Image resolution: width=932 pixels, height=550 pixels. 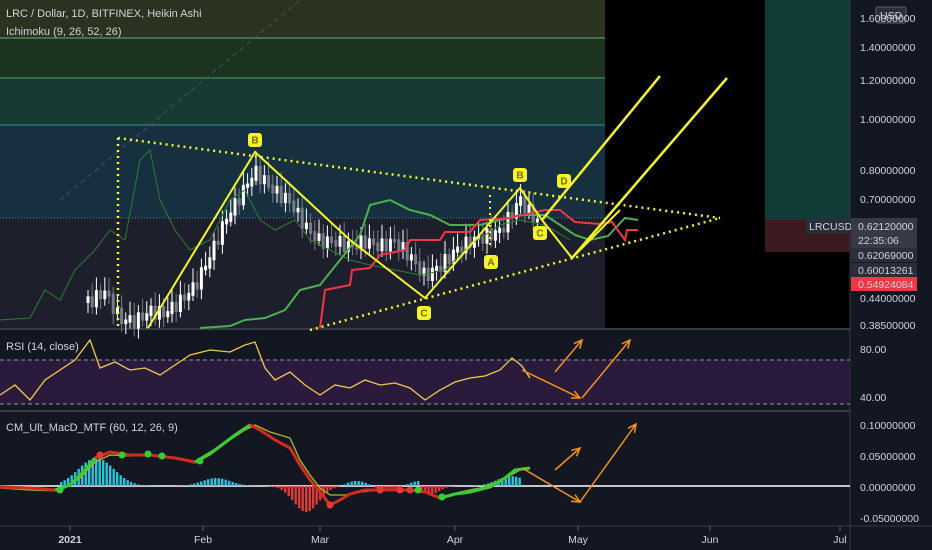 What do you see at coordinates (888, 81) in the screenshot?
I see `price-tick-label: 1.20000000` at bounding box center [888, 81].